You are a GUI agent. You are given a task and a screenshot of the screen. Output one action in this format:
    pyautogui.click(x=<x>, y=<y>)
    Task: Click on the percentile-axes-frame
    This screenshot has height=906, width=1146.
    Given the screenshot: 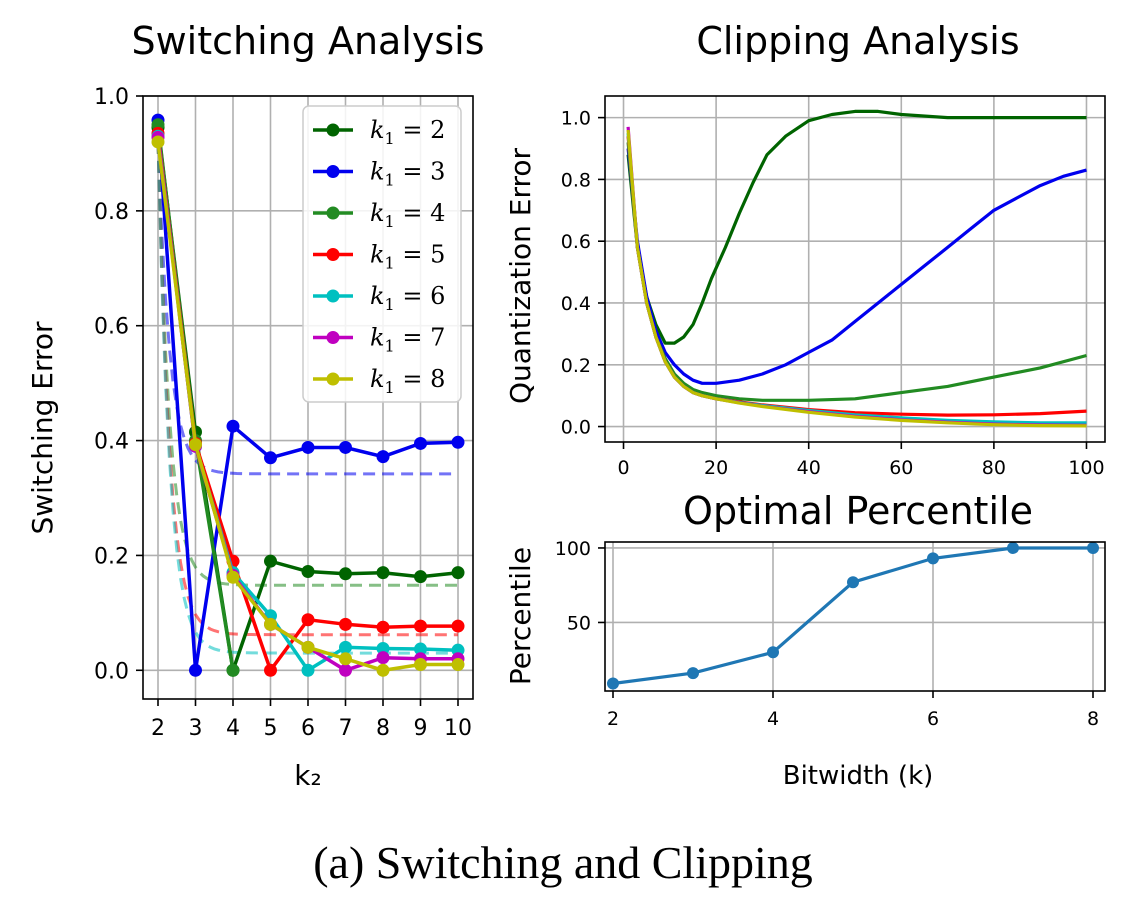 What is the action you would take?
    pyautogui.click(x=855, y=616)
    